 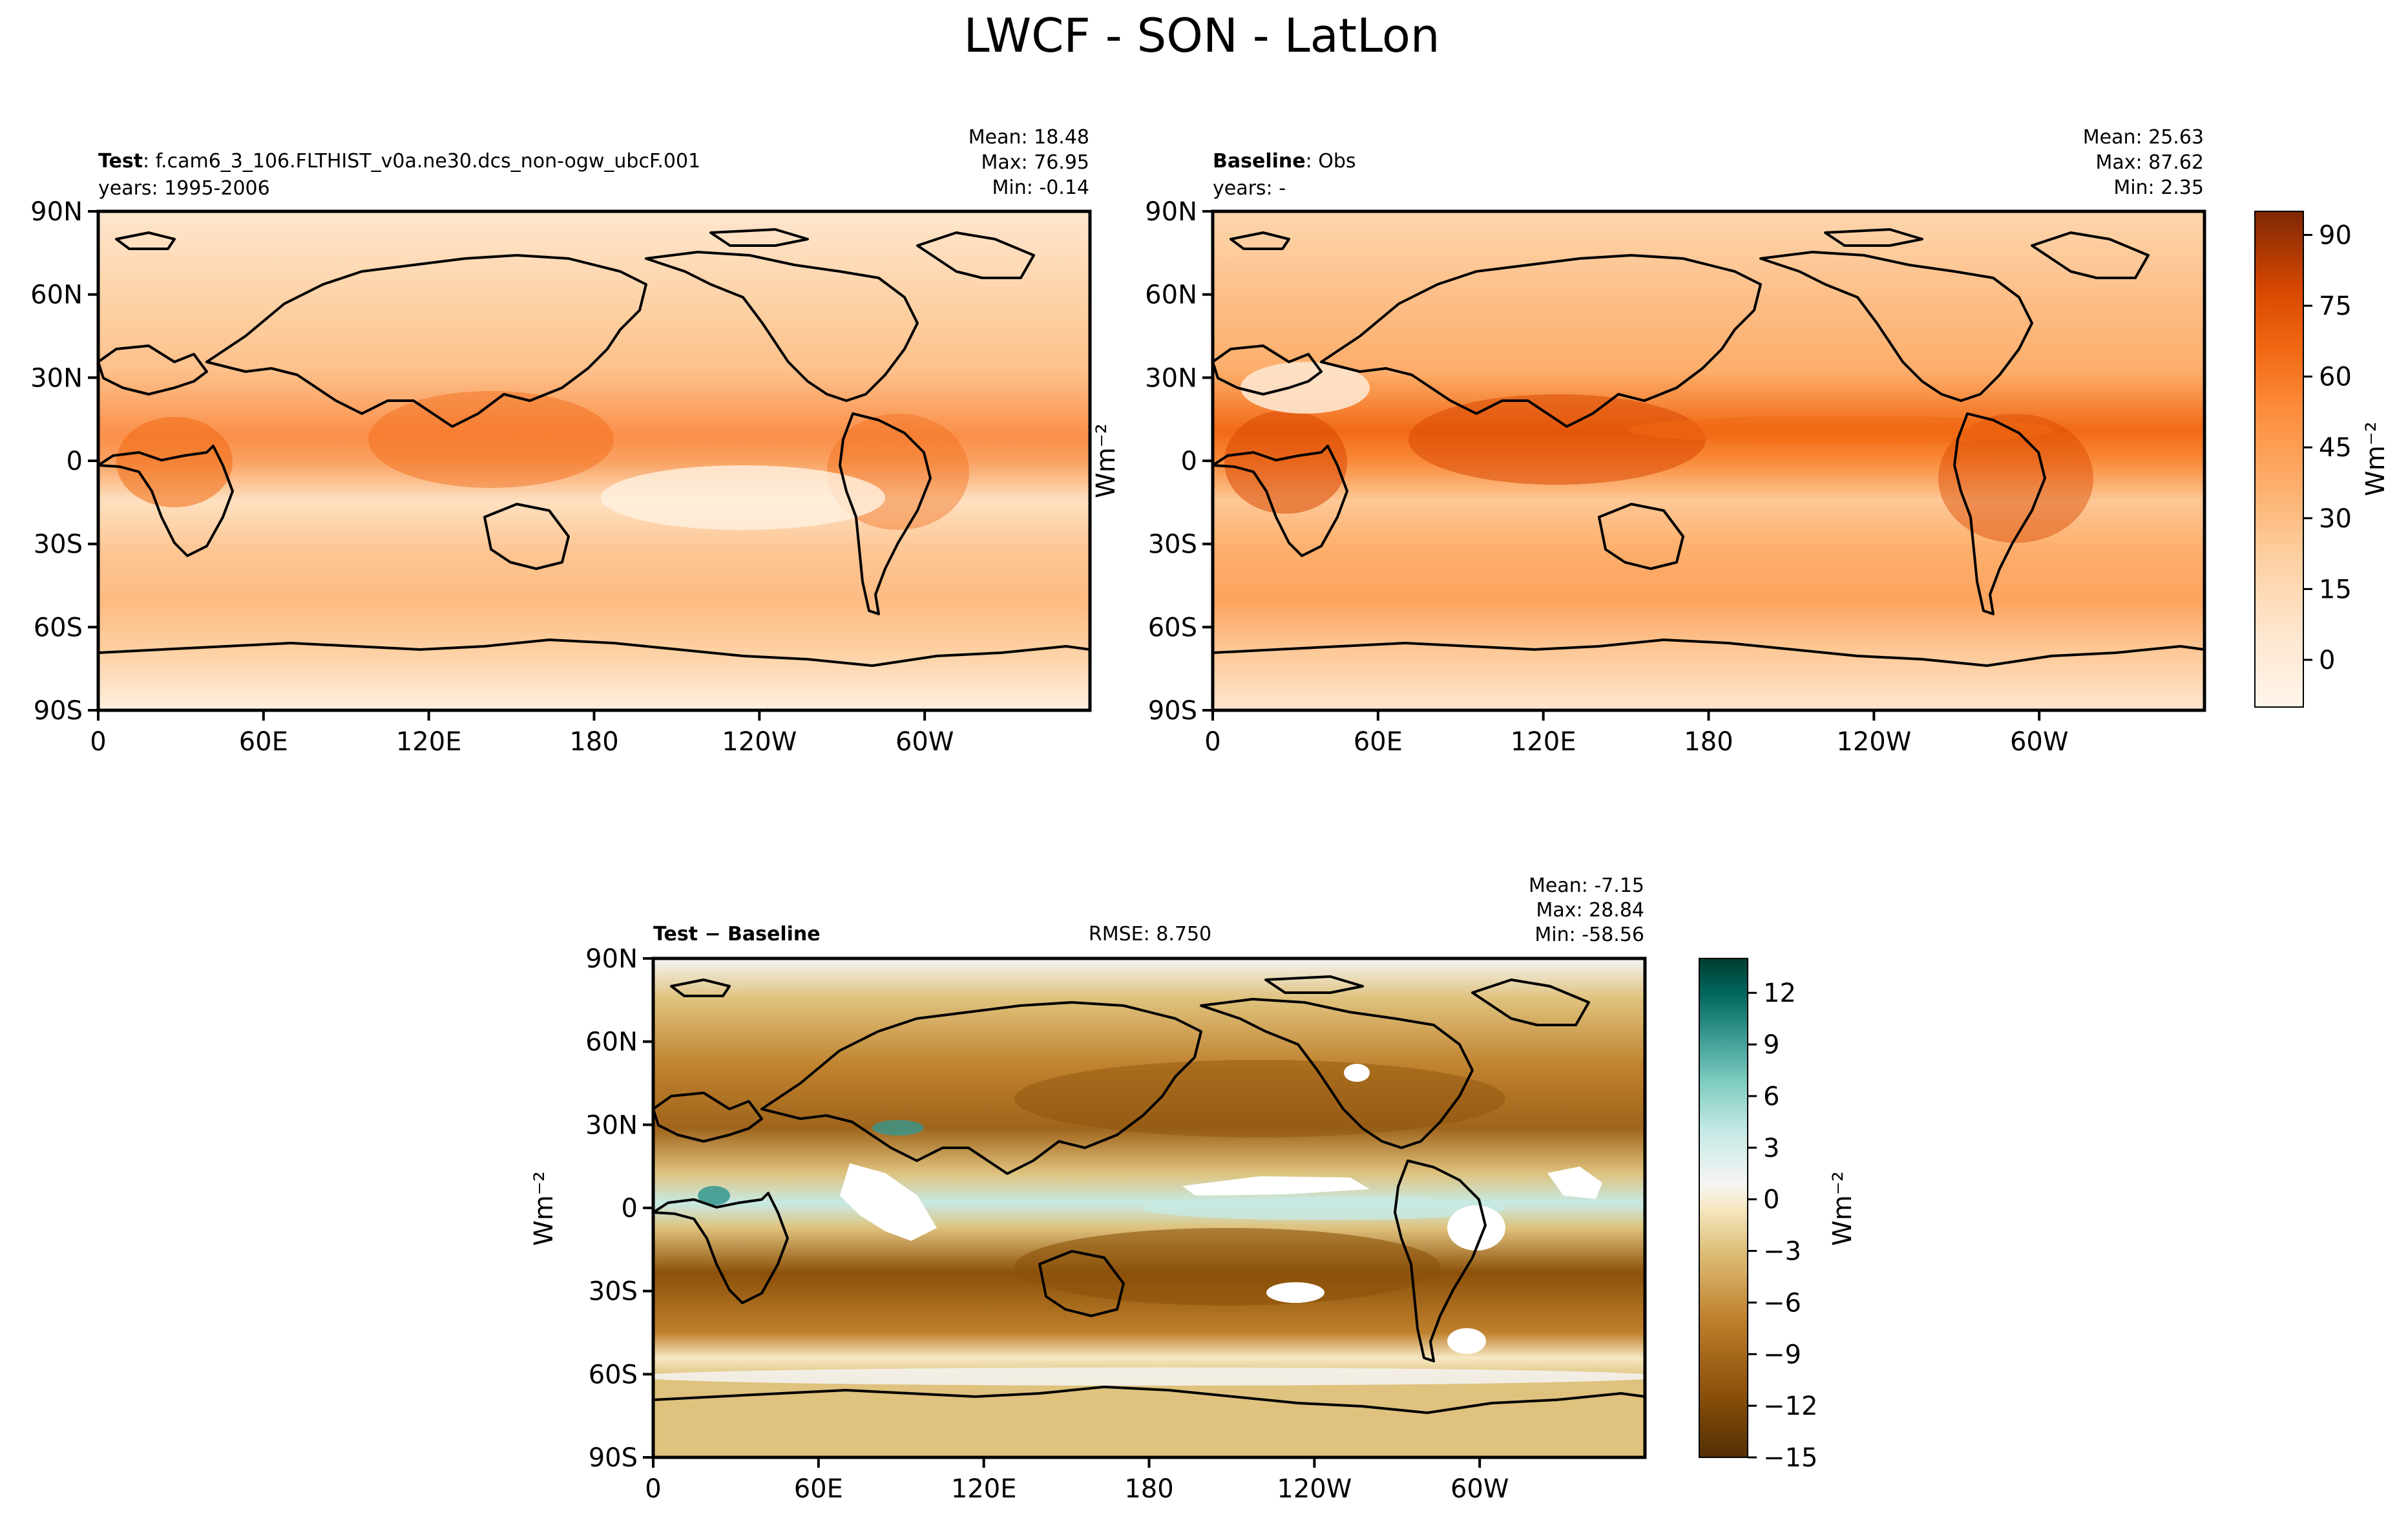 I want to click on y-axis-label: Wm⁻², so click(x=1106, y=460).